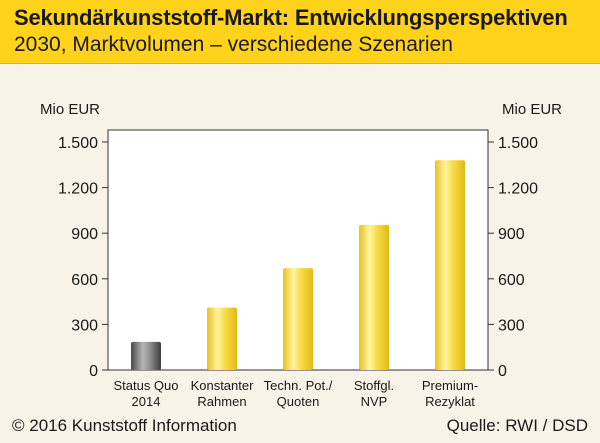 The image size is (600, 443). I want to click on y-tick-label-left: 900, so click(84, 234).